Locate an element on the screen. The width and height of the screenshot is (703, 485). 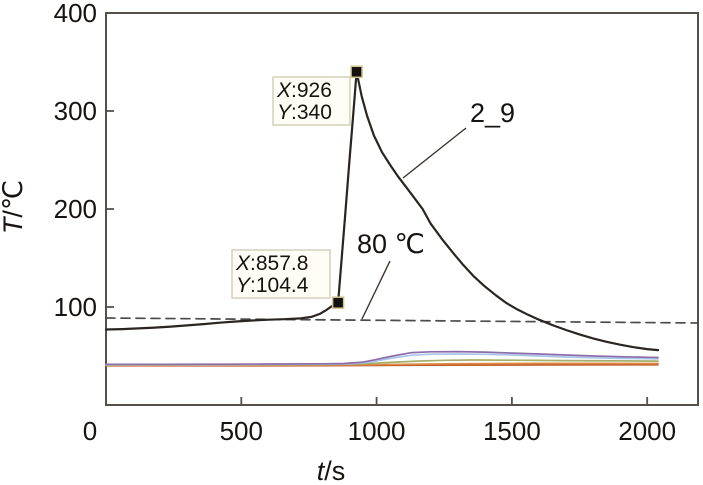
threshold-label-leader-line is located at coordinates (376, 290).